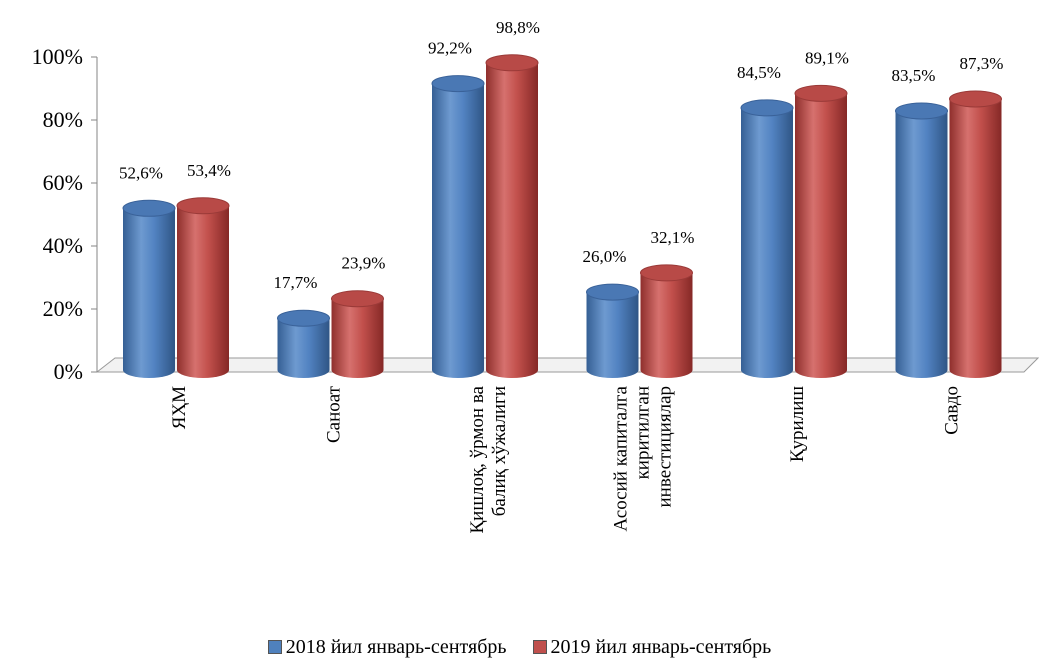  I want to click on data-label-2019: 32,1%, so click(673, 237).